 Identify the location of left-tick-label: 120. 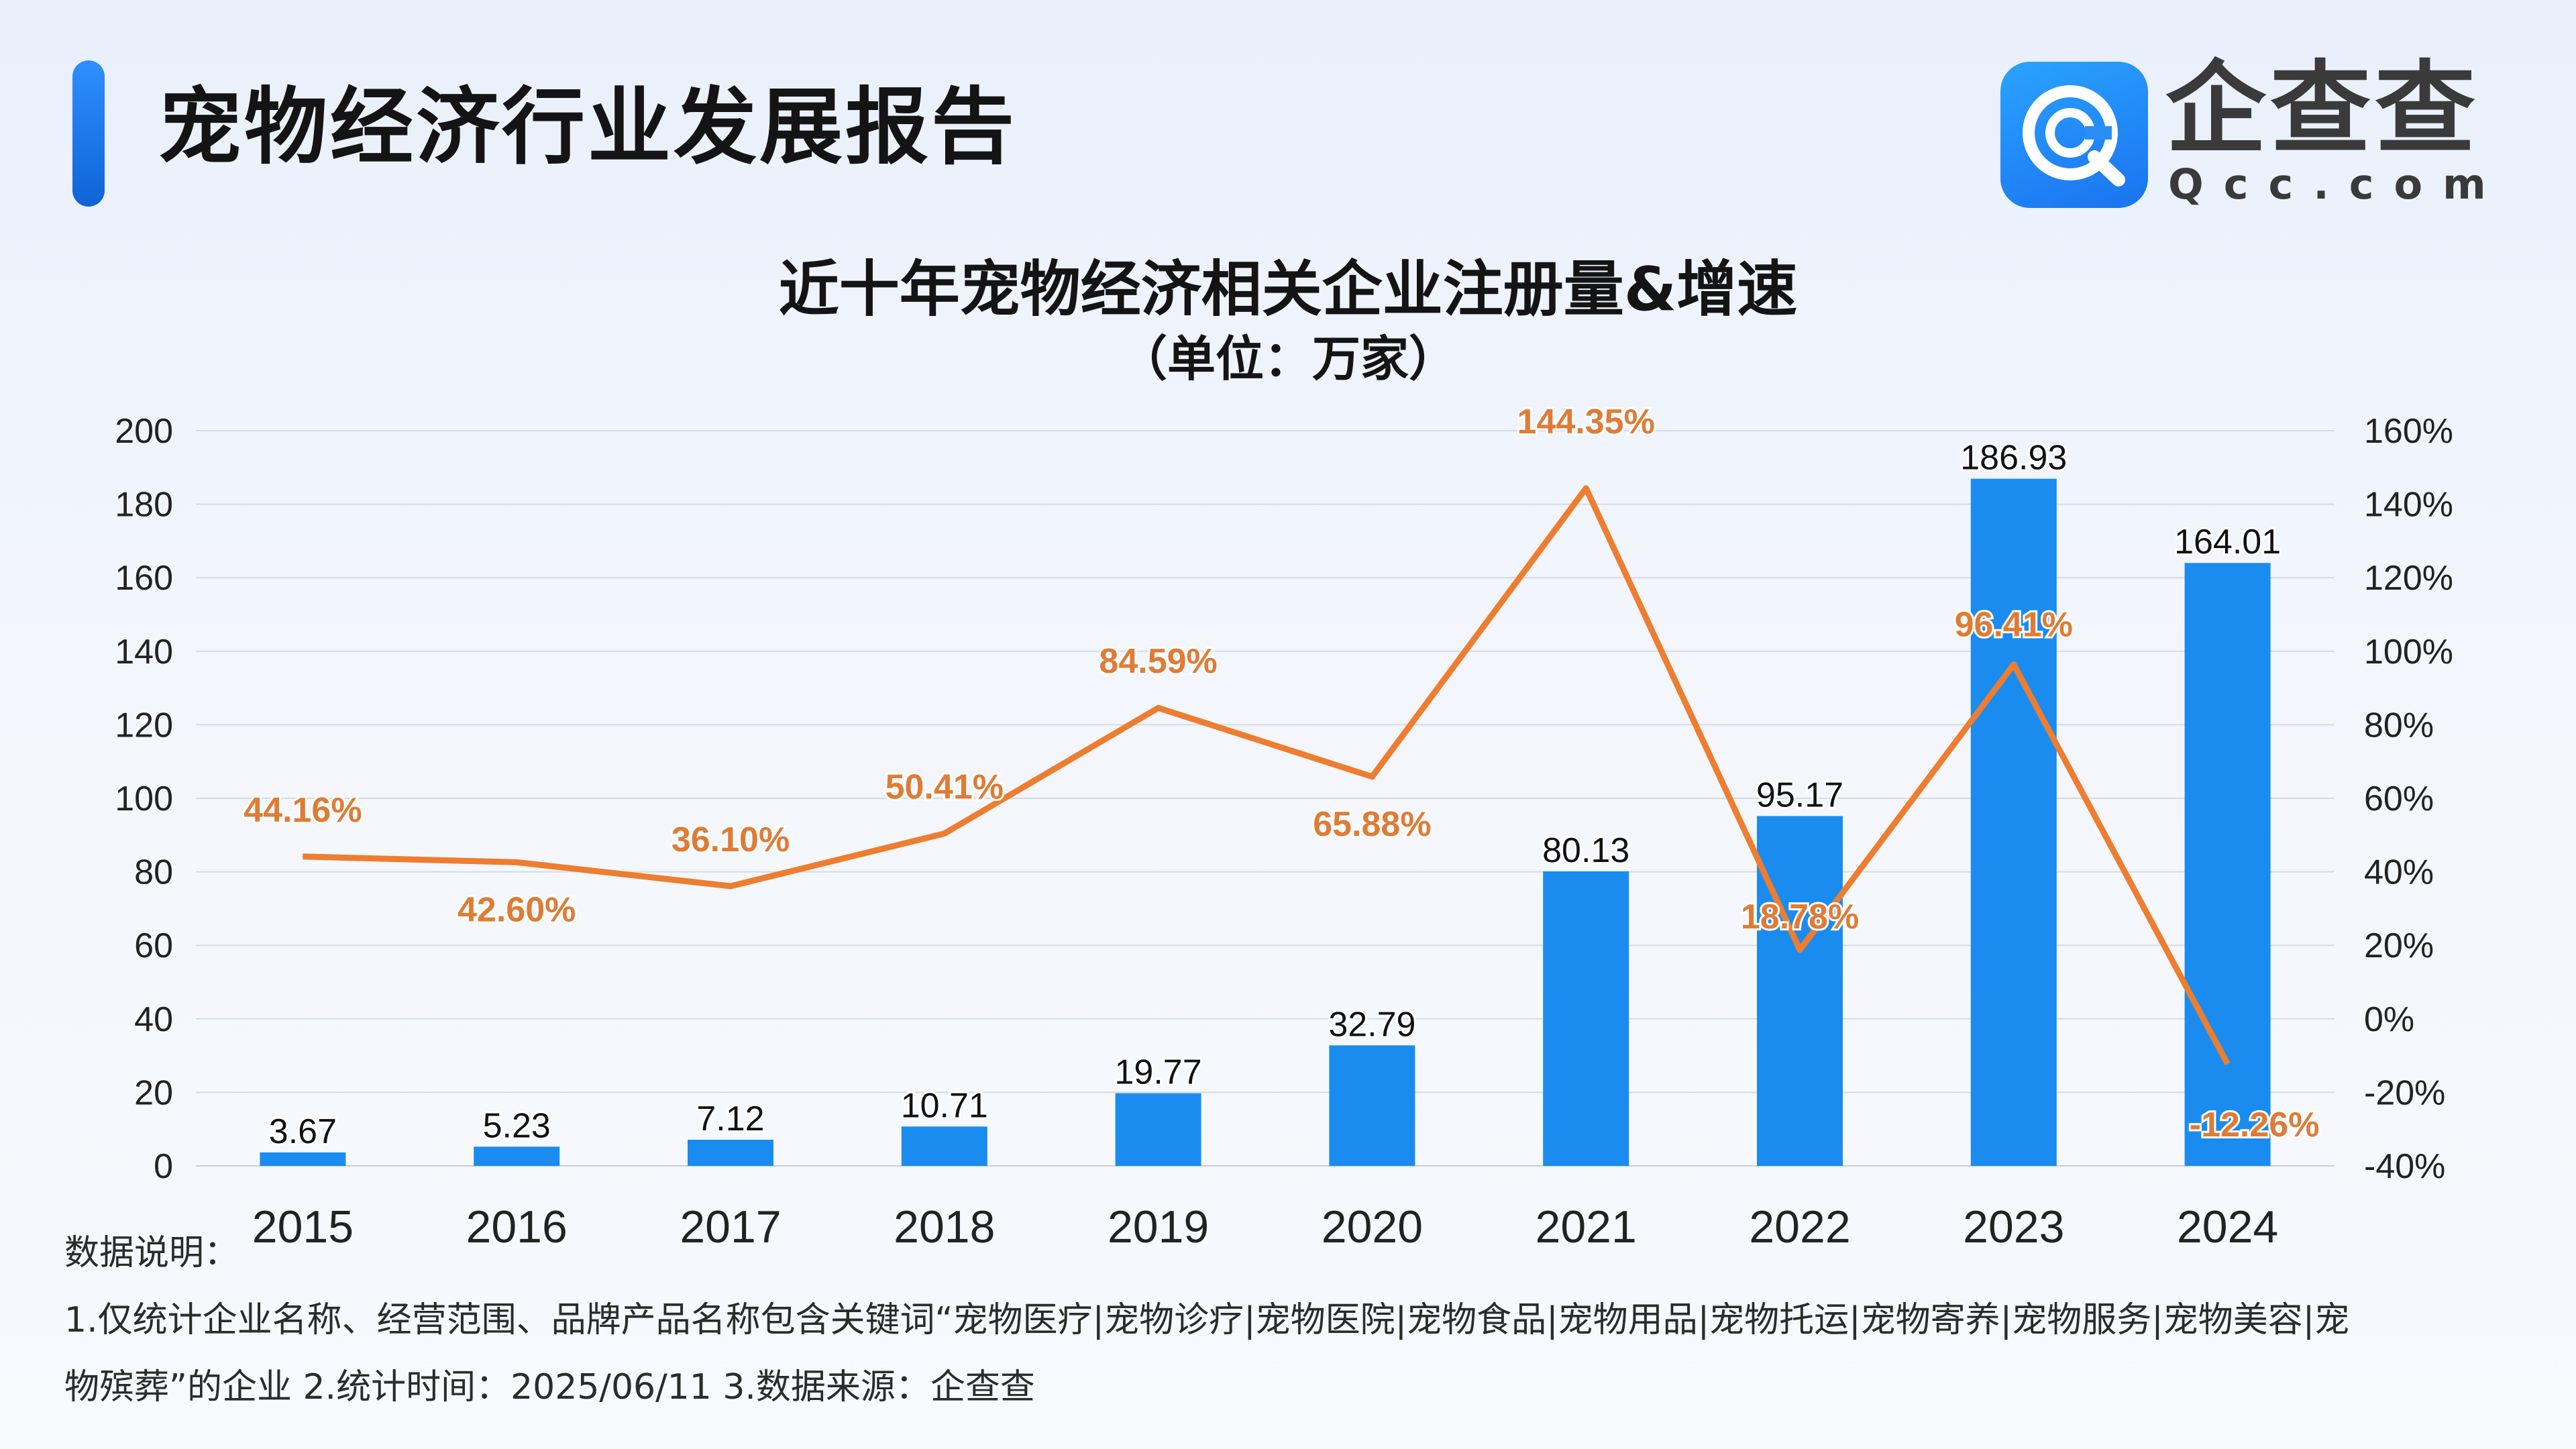
(144, 725).